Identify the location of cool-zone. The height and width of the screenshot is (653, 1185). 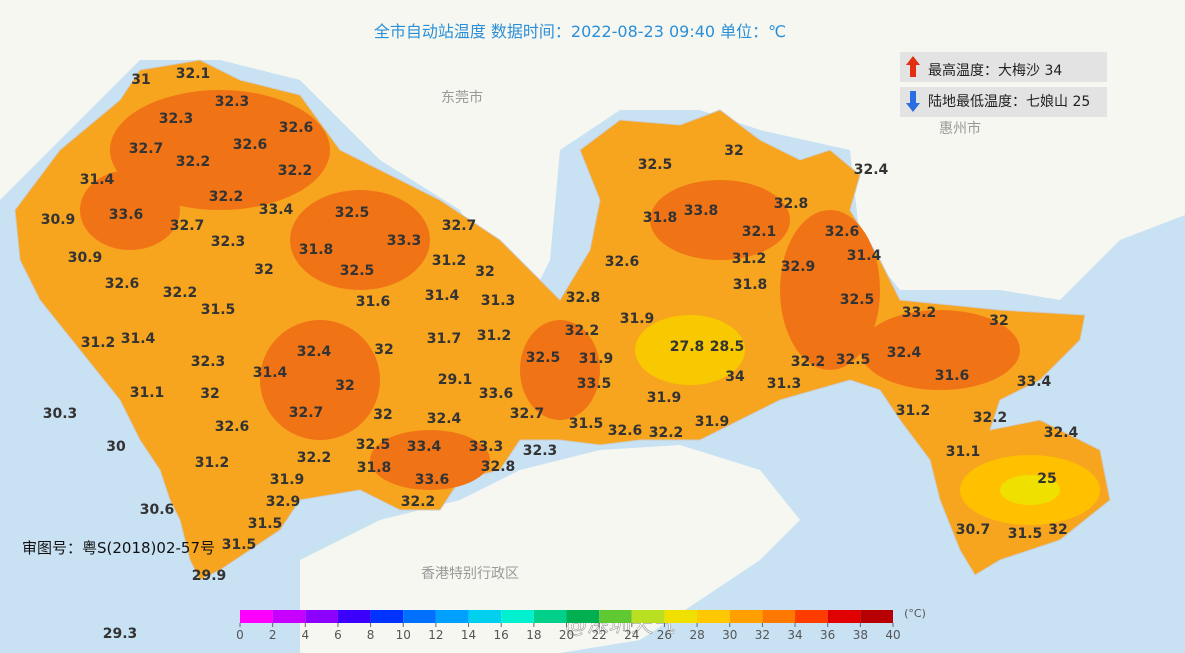
(1030, 490).